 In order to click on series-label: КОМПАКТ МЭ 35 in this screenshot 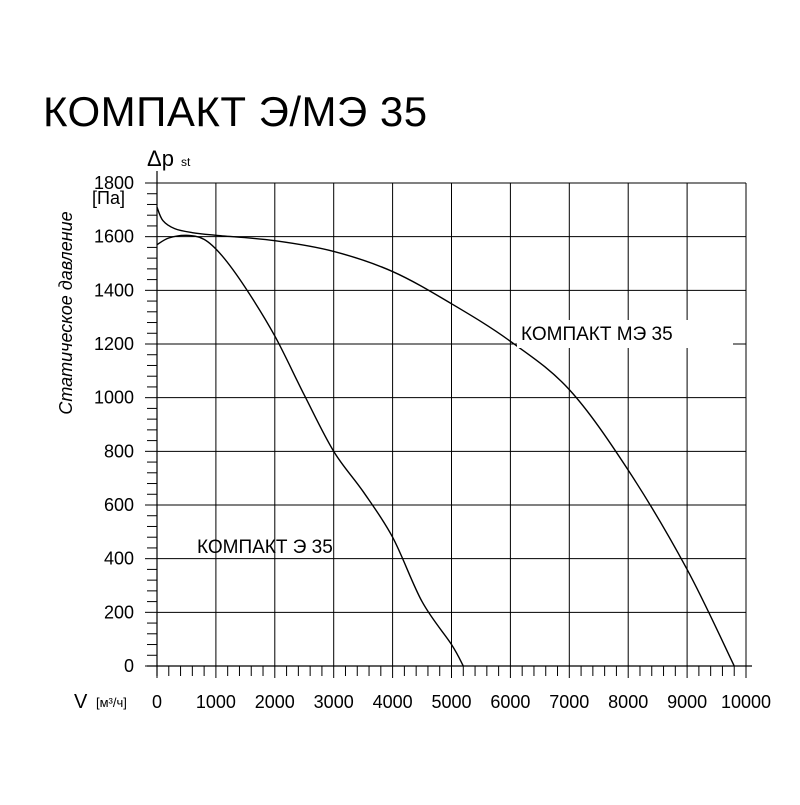, I will do `click(597, 334)`.